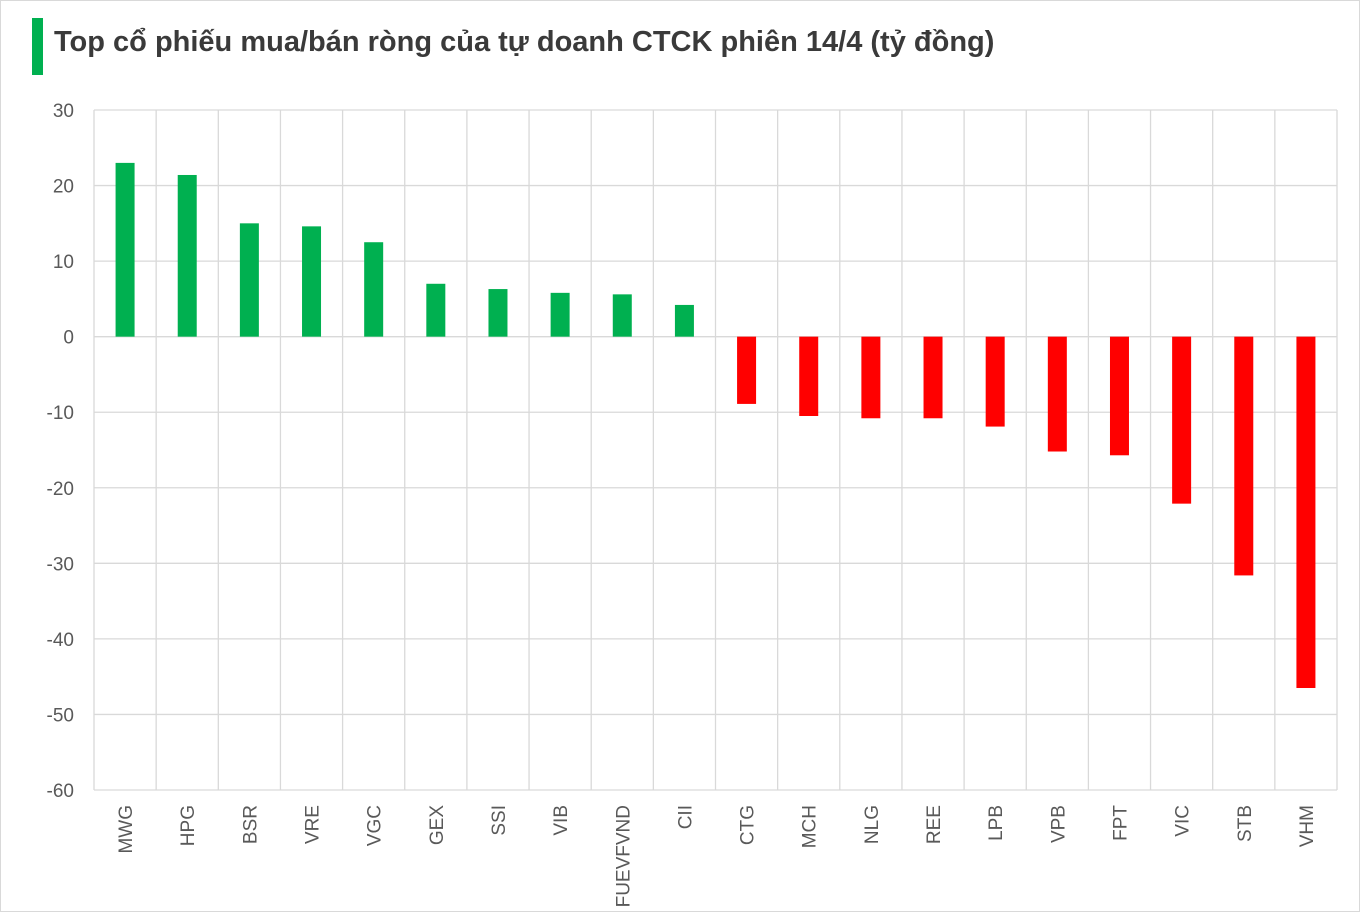 This screenshot has height=912, width=1360. What do you see at coordinates (747, 370) in the screenshot?
I see `bar-ctg` at bounding box center [747, 370].